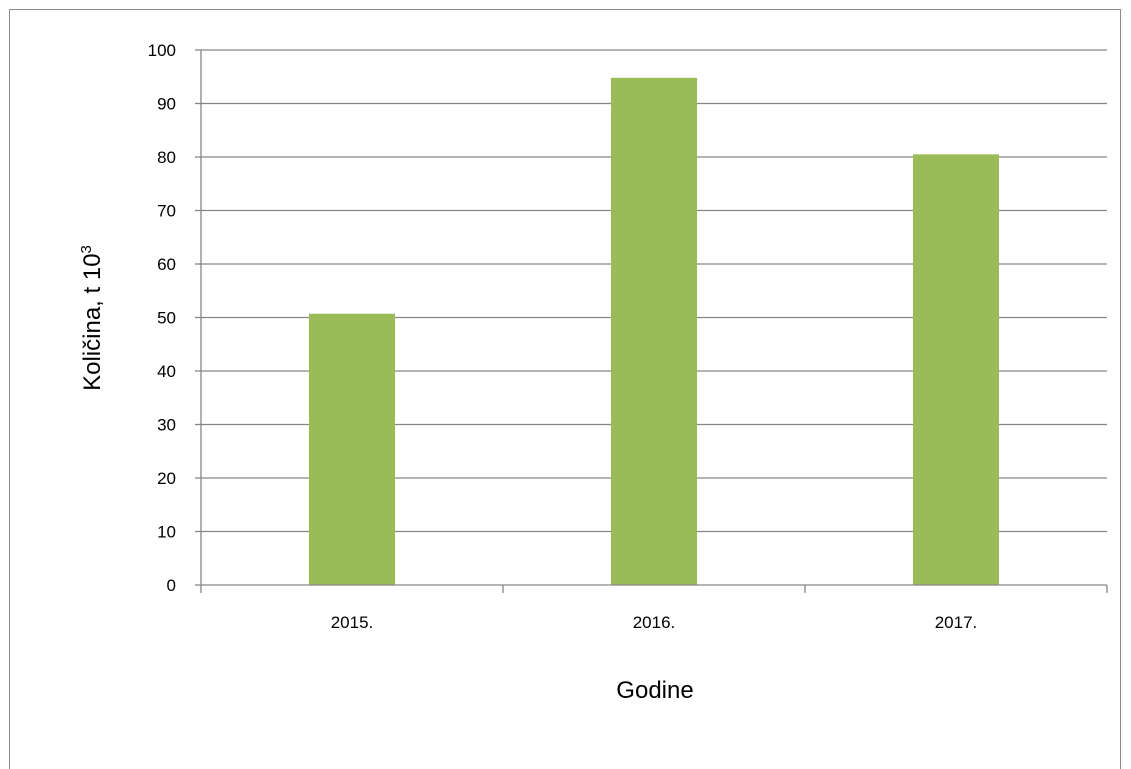  I want to click on y-axis-title-superscript: 3, so click(86, 249).